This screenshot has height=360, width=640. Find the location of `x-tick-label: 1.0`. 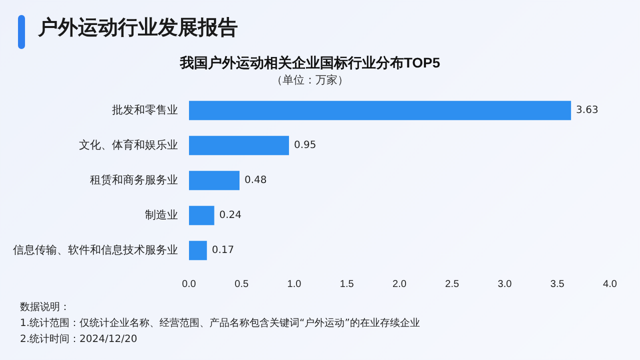

x-tick-label: 1.0 is located at coordinates (294, 284).